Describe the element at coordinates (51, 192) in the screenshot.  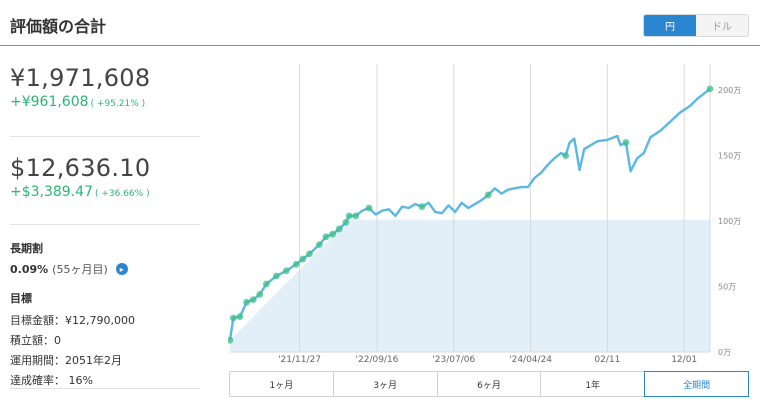
I see `usd-gain-amount: +$3,389.47` at that location.